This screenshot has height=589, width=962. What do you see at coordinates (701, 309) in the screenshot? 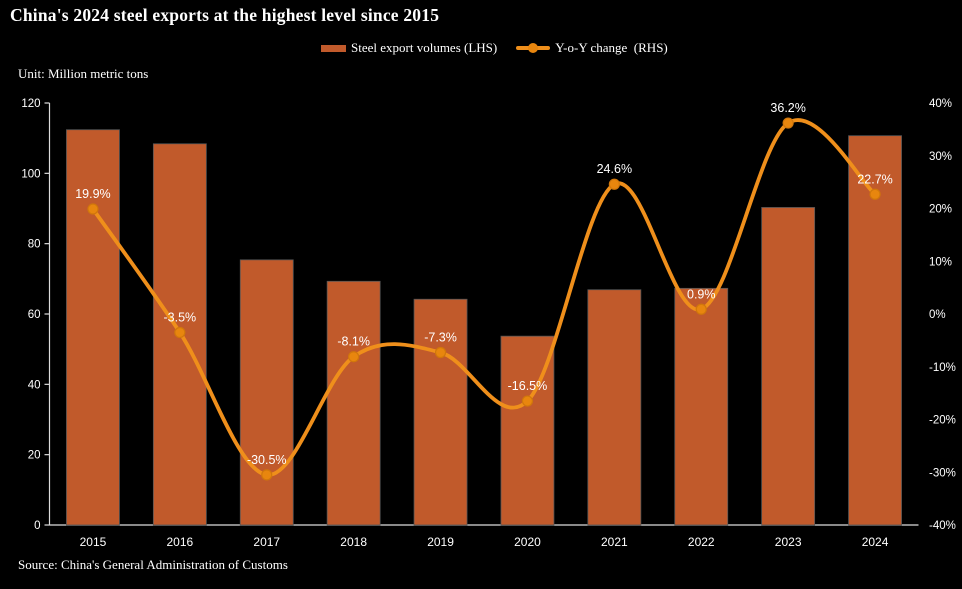
I see `yoy-point-2022` at bounding box center [701, 309].